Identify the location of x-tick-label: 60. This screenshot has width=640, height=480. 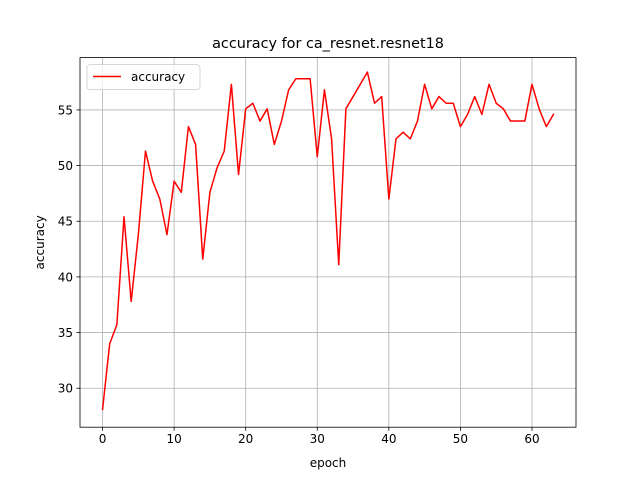
(531, 439).